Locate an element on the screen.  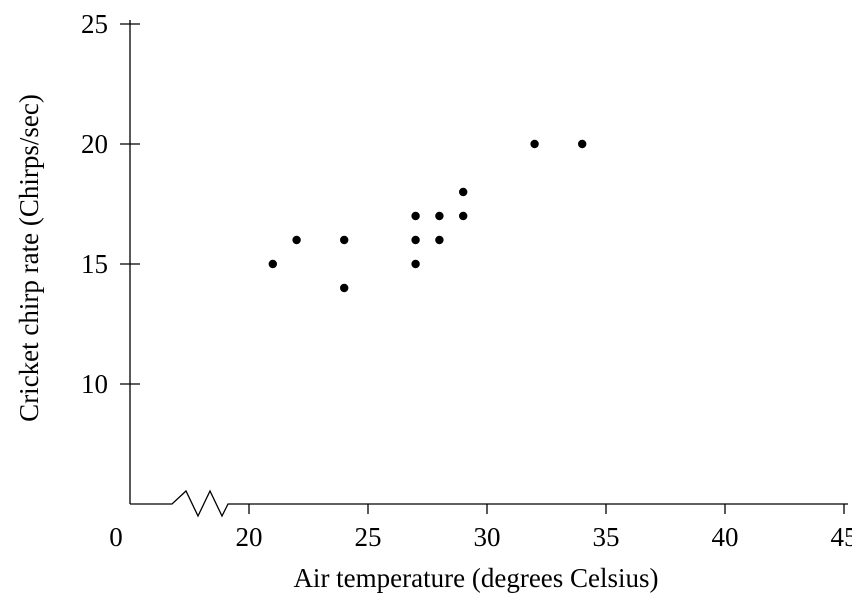
x-axis-line is located at coordinates (489, 503).